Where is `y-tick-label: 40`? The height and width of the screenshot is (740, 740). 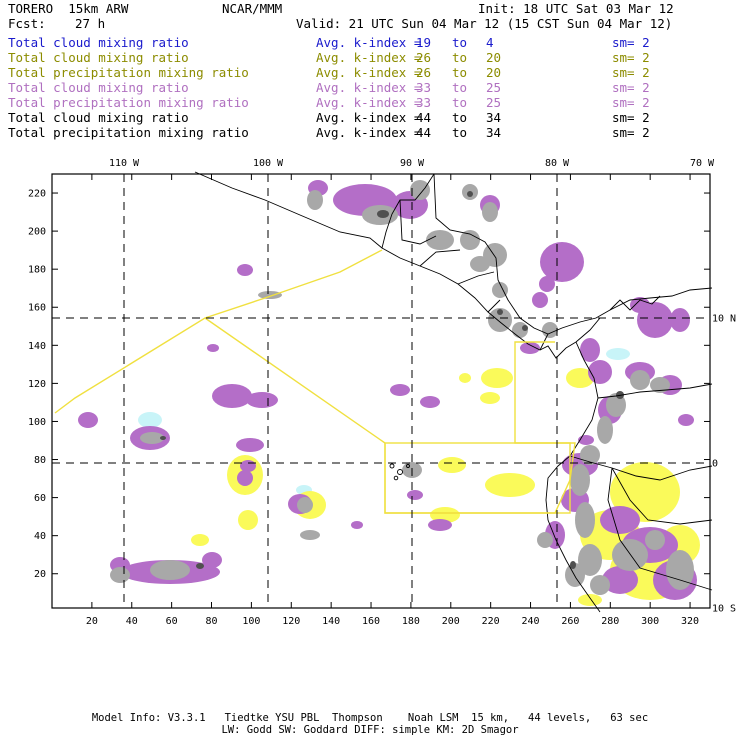 y-tick-label: 40 is located at coordinates (40, 536).